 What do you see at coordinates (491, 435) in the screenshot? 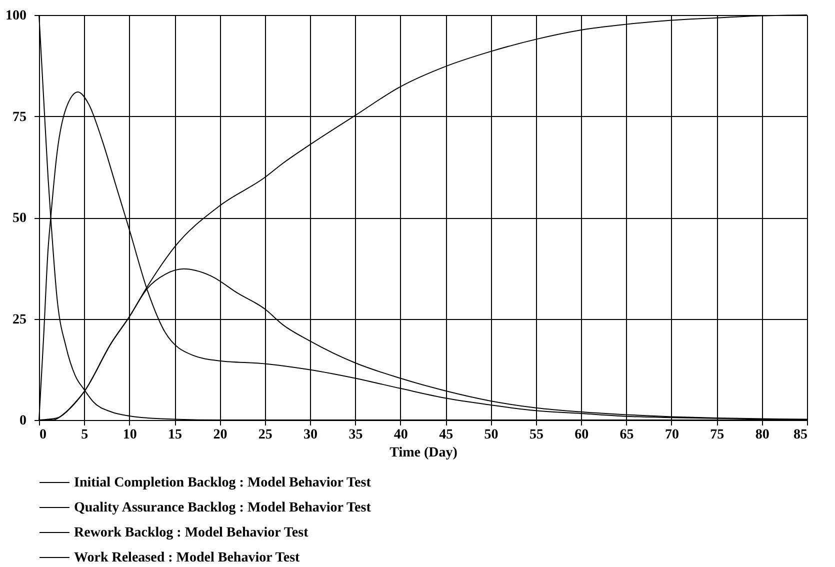
I see `x-tick-label: 50` at bounding box center [491, 435].